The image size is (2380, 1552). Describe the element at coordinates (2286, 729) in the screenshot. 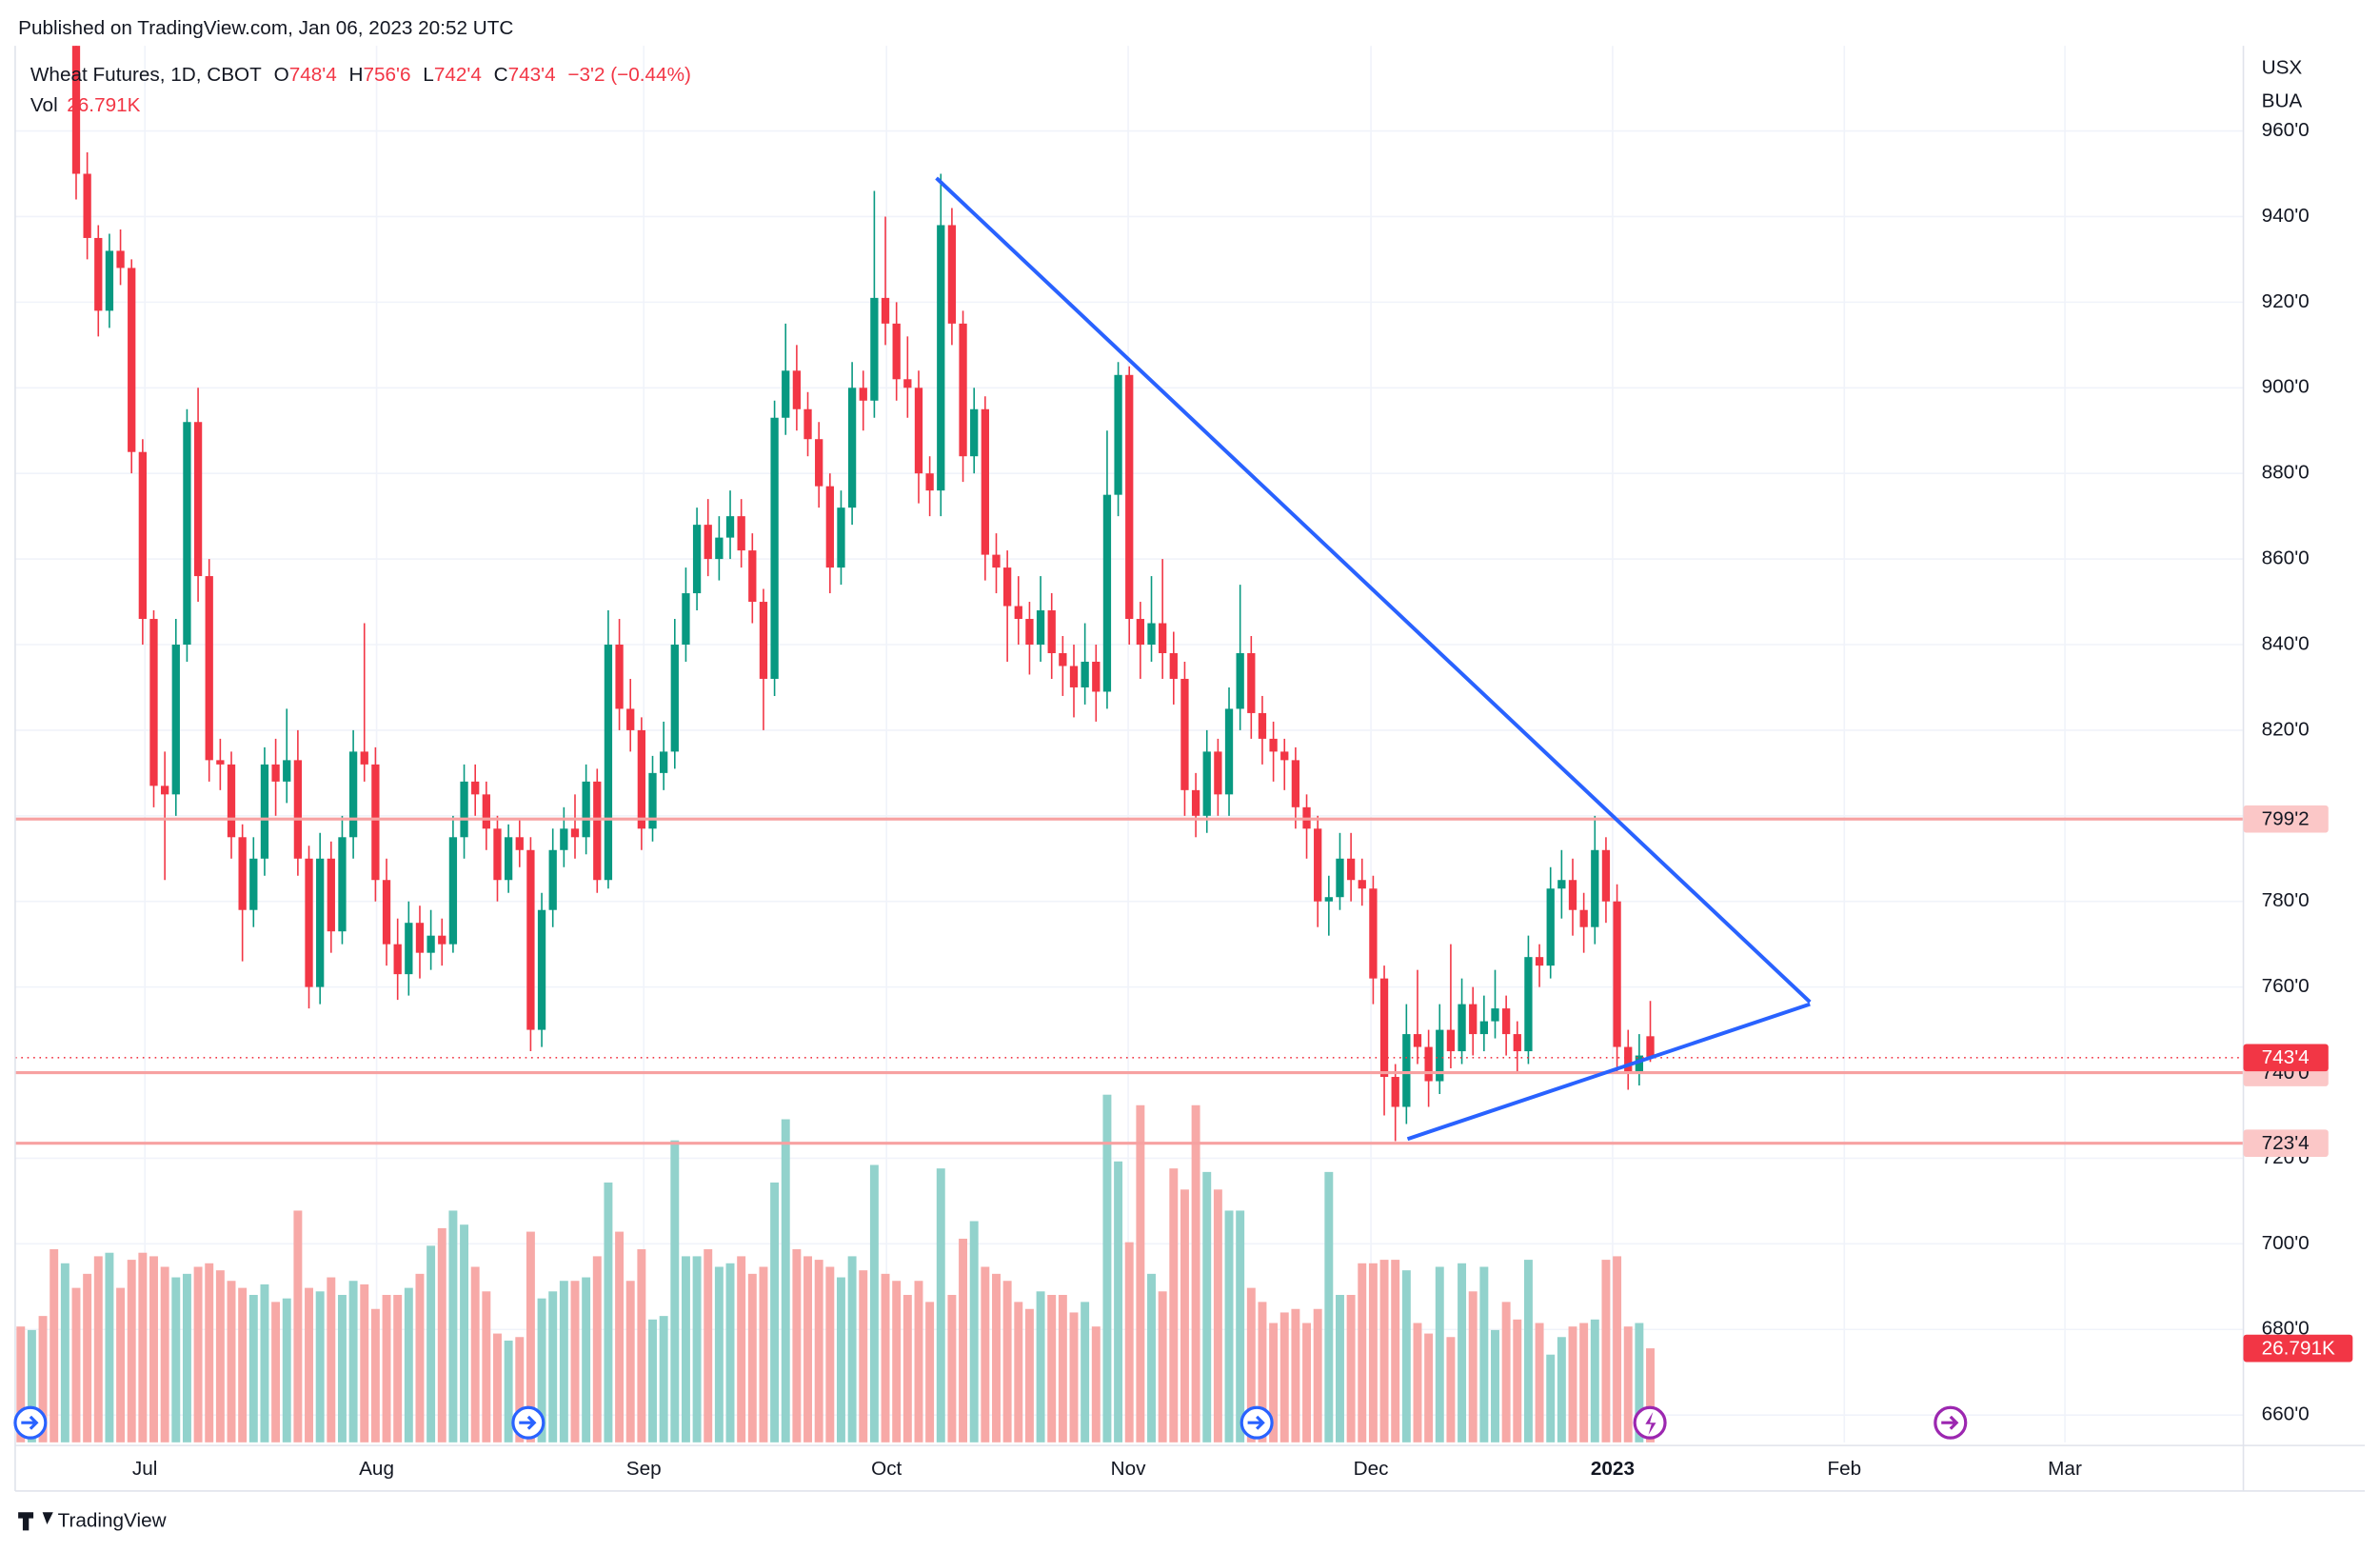

I see `y-tick-label: 820'0` at that location.